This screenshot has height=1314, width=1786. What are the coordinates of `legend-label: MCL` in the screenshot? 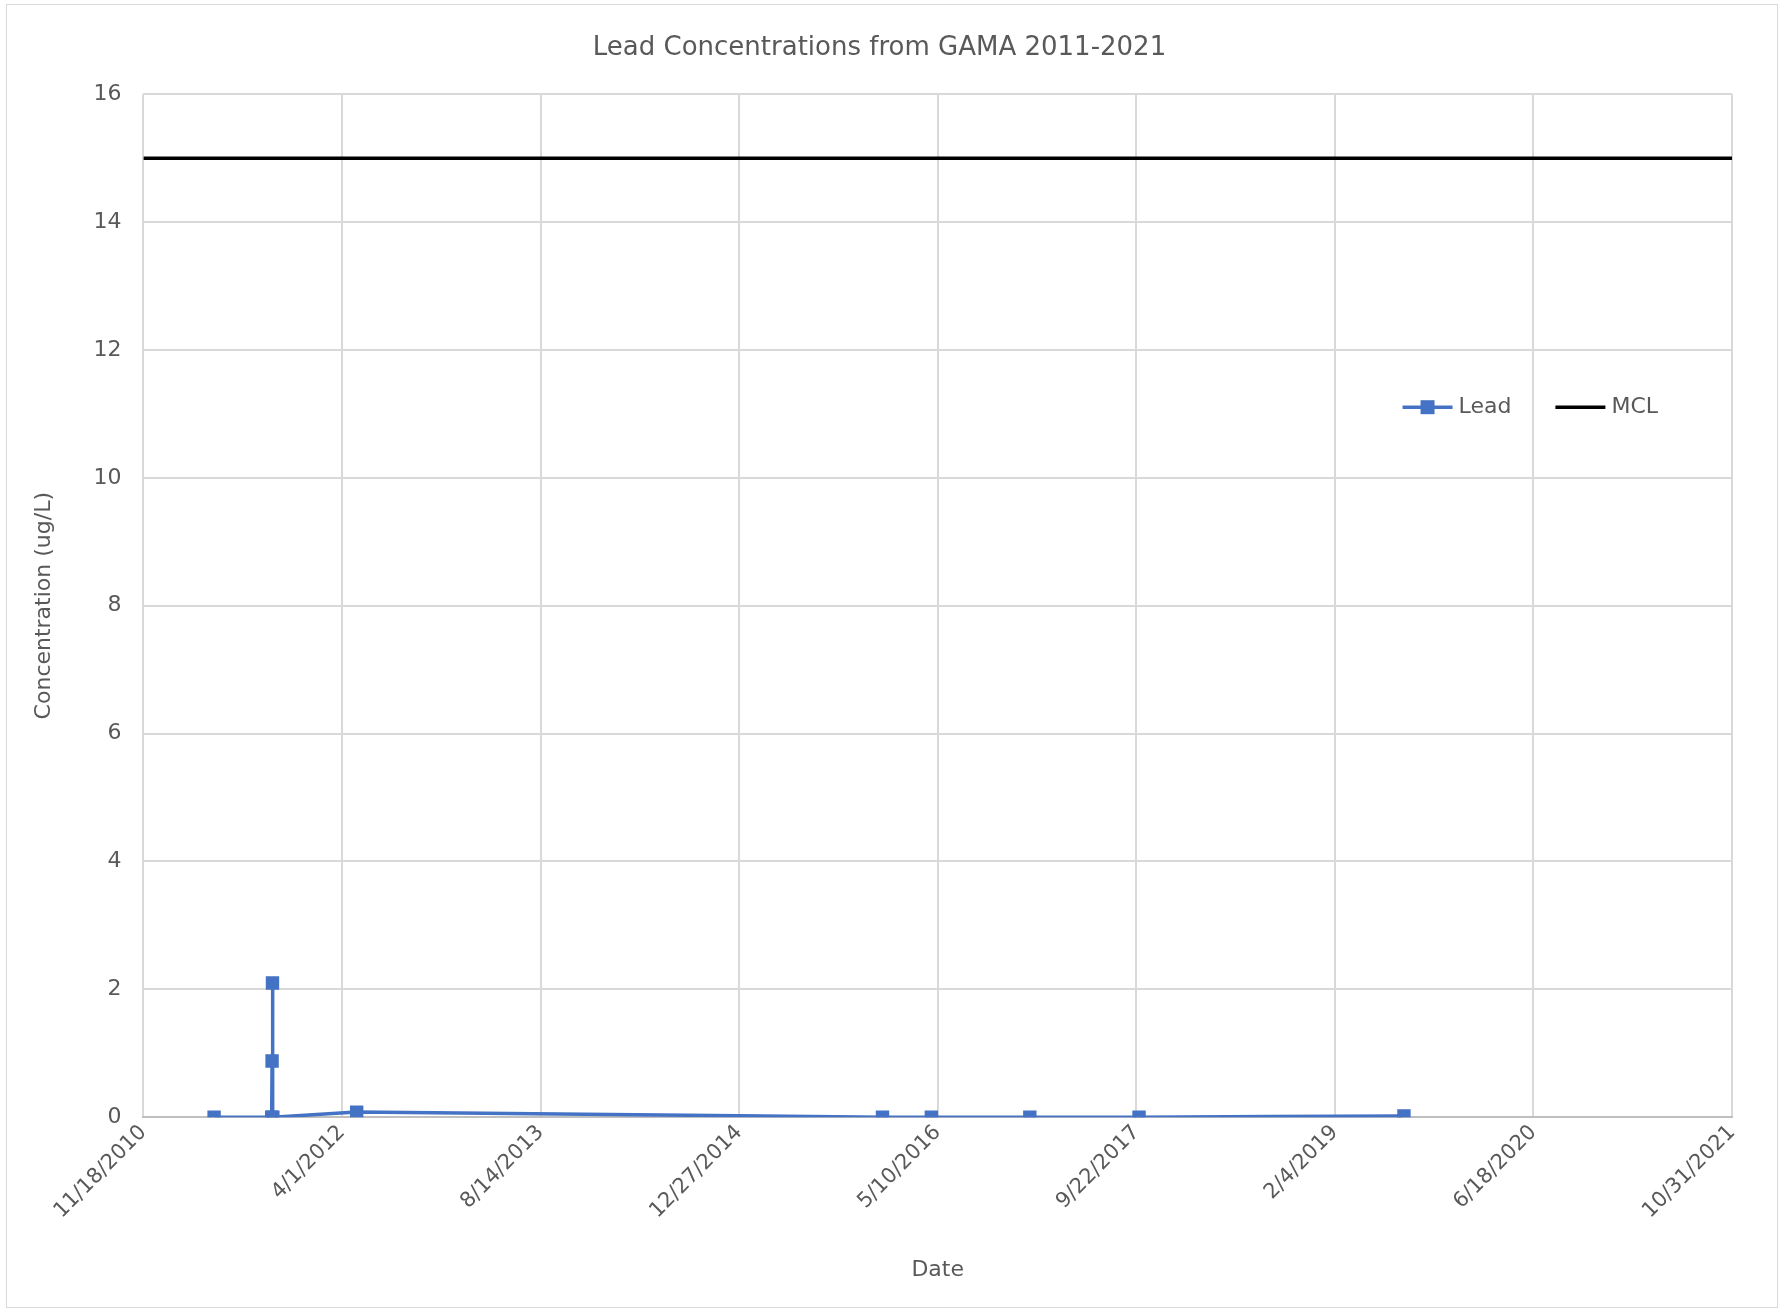 It's located at (1635, 405).